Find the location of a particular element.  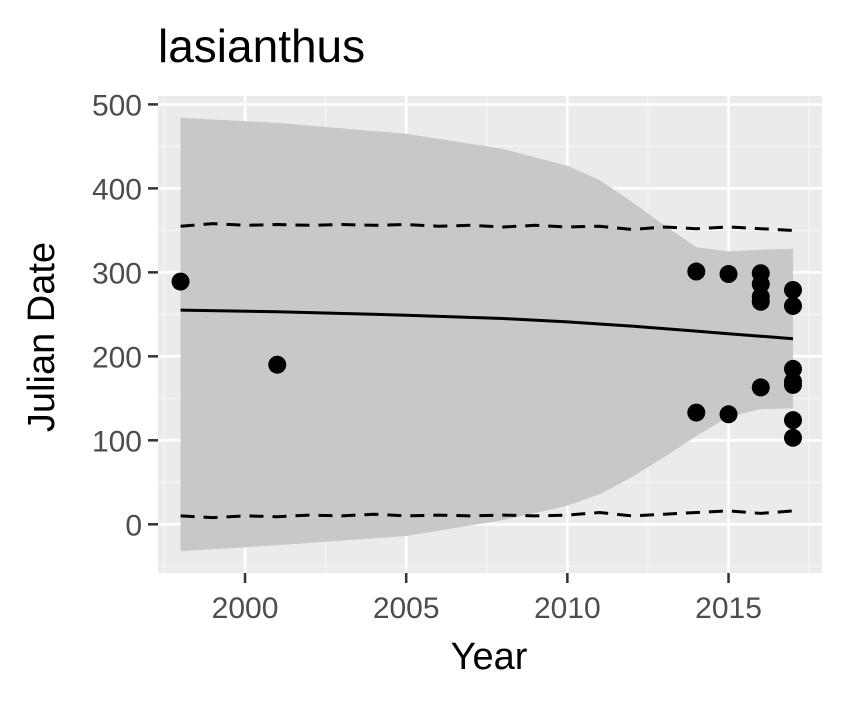

prediction-upper-line is located at coordinates (487, 227).